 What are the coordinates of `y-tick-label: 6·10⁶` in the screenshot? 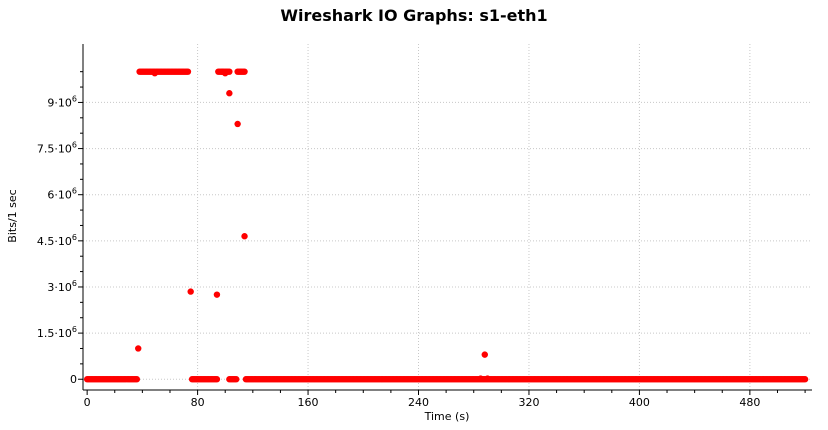 It's located at (62, 194).